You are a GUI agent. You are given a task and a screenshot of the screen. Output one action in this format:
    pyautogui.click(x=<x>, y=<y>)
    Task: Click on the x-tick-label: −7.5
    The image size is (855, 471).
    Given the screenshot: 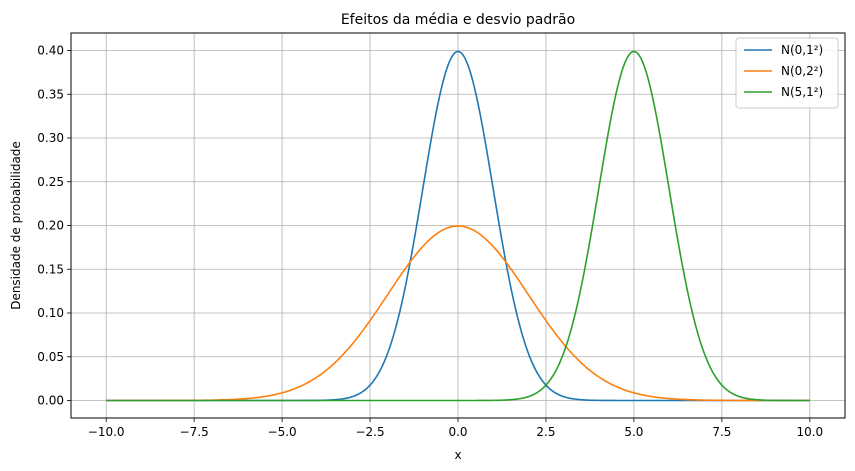 What is the action you would take?
    pyautogui.click(x=194, y=432)
    